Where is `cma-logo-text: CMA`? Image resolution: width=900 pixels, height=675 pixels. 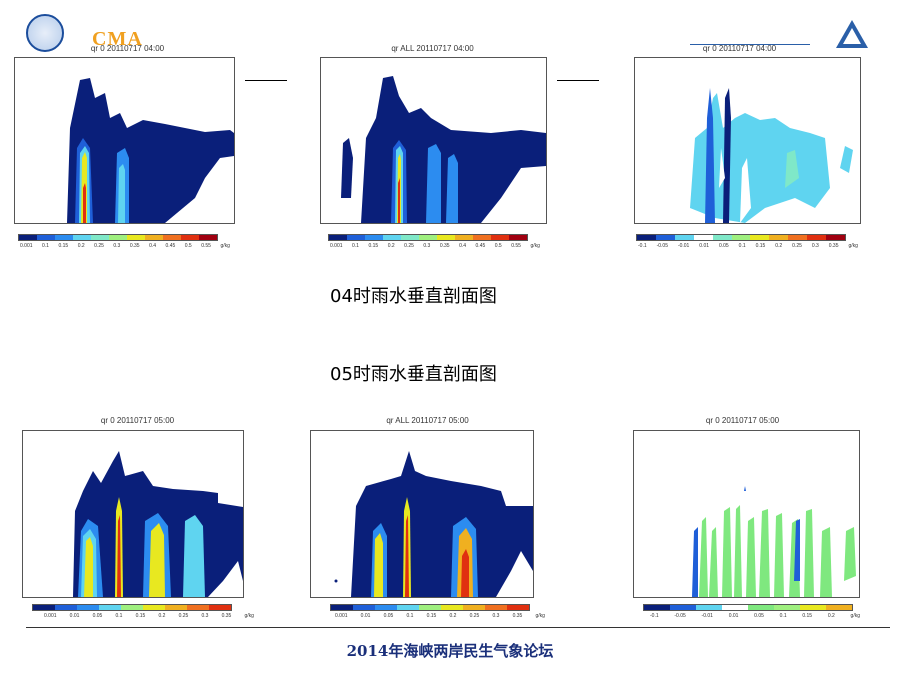
cma-logo-text: CMA is located at coordinates (117, 39).